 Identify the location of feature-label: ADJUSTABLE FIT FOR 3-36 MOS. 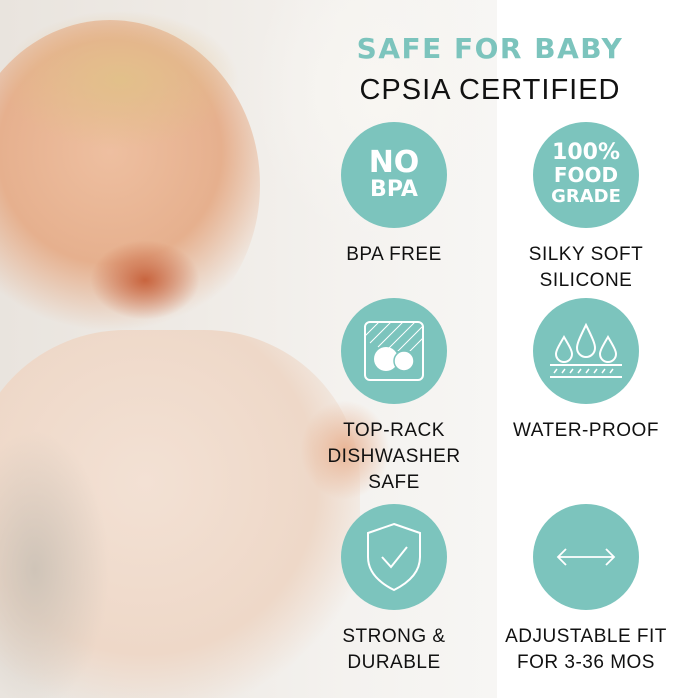
(586, 649).